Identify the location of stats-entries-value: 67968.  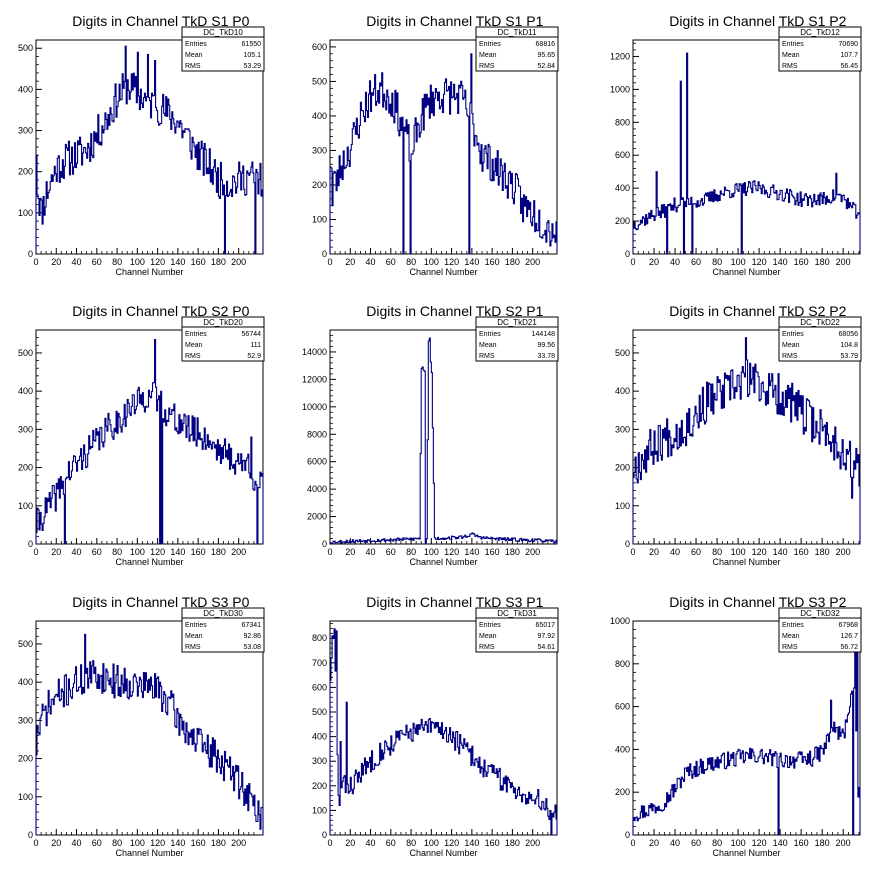
(849, 625).